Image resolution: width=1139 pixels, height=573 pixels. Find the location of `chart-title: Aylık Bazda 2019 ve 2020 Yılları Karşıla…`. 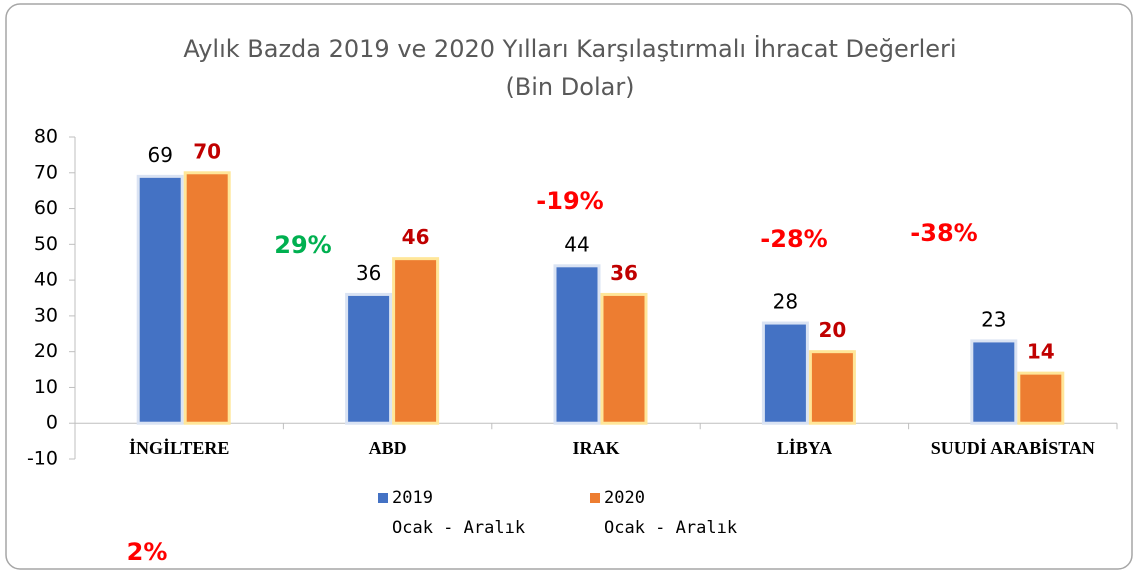

chart-title: Aylık Bazda 2019 ve 2020 Yılları Karşıla… is located at coordinates (569, 48).